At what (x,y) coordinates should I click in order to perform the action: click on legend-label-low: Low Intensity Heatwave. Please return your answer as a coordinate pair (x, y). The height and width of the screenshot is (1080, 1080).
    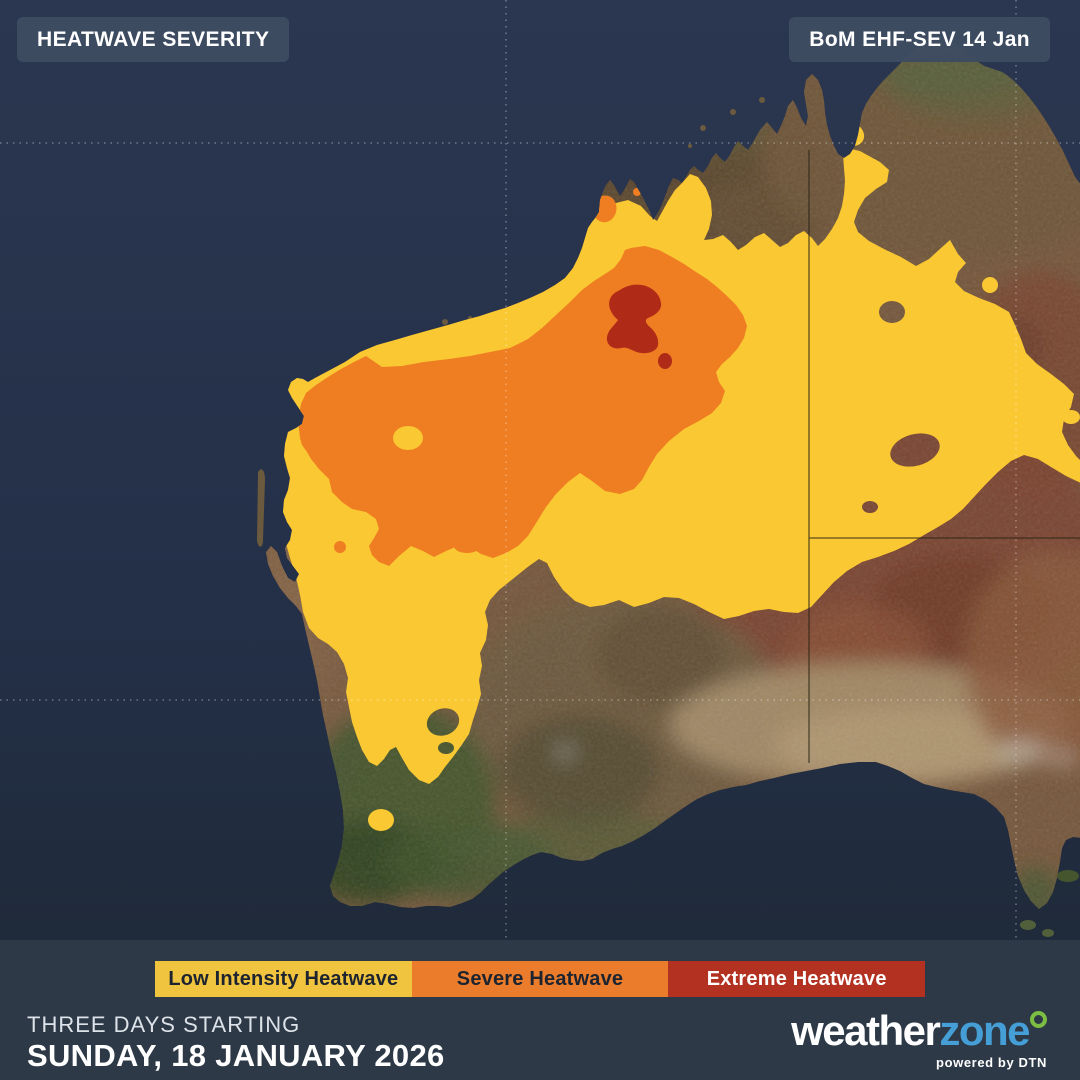
    Looking at the image, I should click on (283, 978).